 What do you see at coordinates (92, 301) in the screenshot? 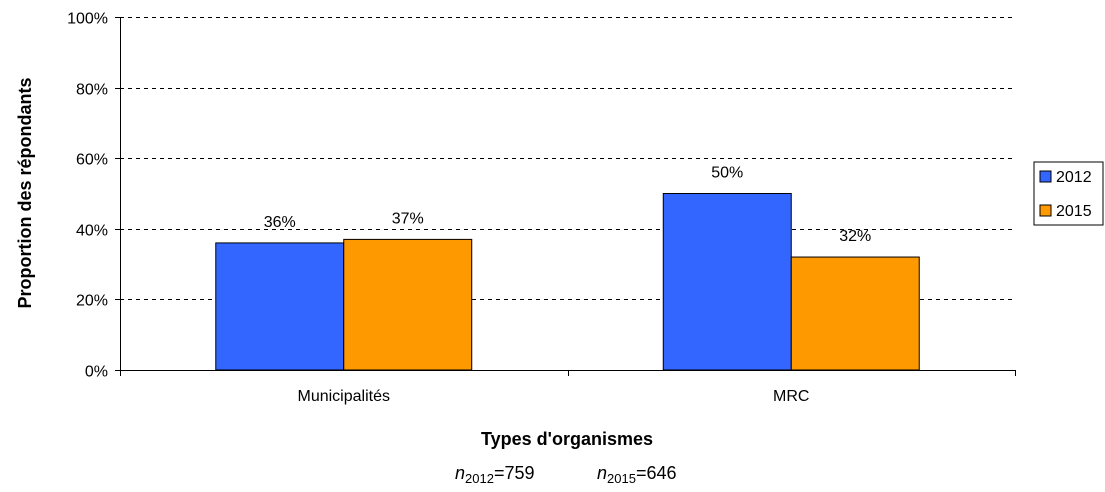
I see `y-tick-label: 20%` at bounding box center [92, 301].